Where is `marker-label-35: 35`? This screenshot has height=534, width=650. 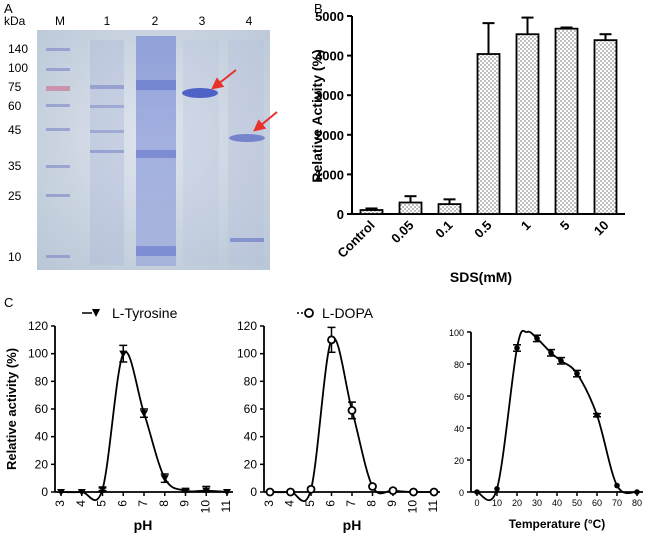
marker-label-35: 35 is located at coordinates (15, 166).